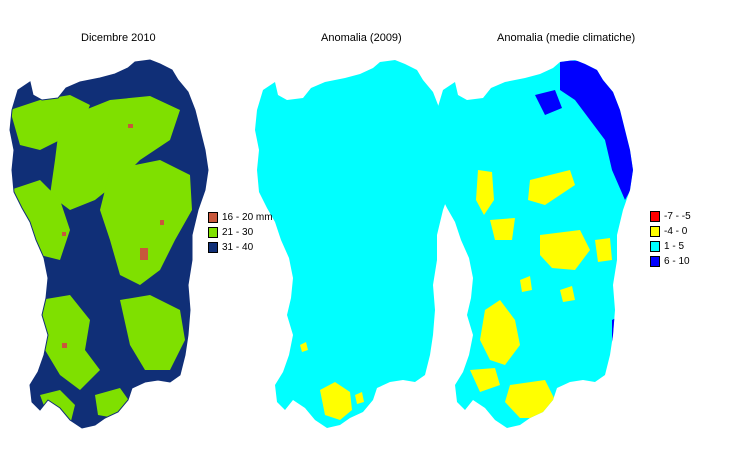 The height and width of the screenshot is (450, 730). Describe the element at coordinates (118, 38) in the screenshot. I see `map-title-dicembre-2010: Dicembre 2010` at that location.